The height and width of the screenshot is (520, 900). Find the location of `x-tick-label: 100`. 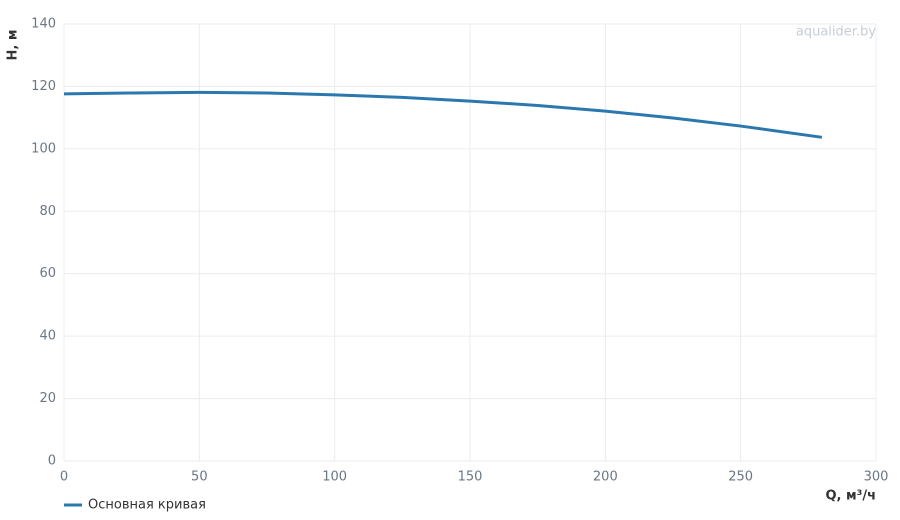

x-tick-label: 100 is located at coordinates (334, 477).